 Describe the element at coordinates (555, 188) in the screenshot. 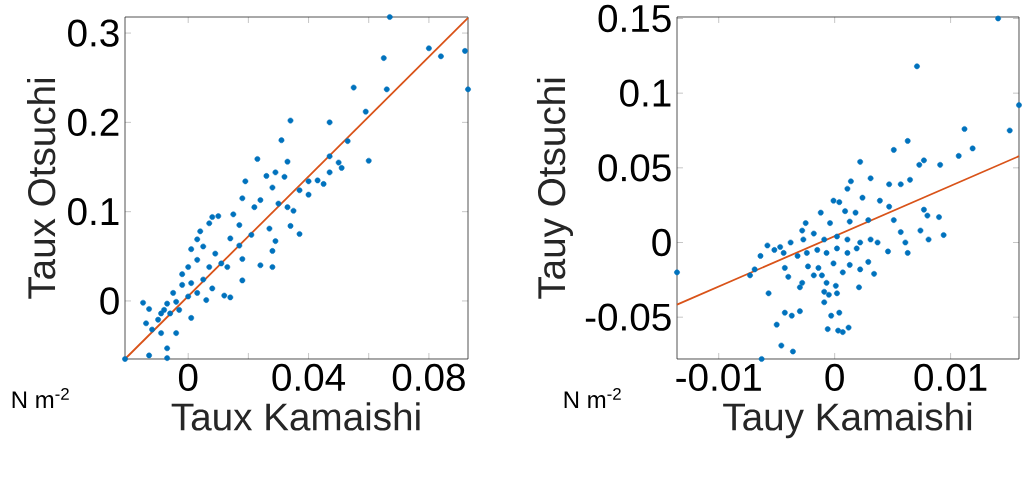

I see `y-axis-title: Tauy Otsuchi` at that location.